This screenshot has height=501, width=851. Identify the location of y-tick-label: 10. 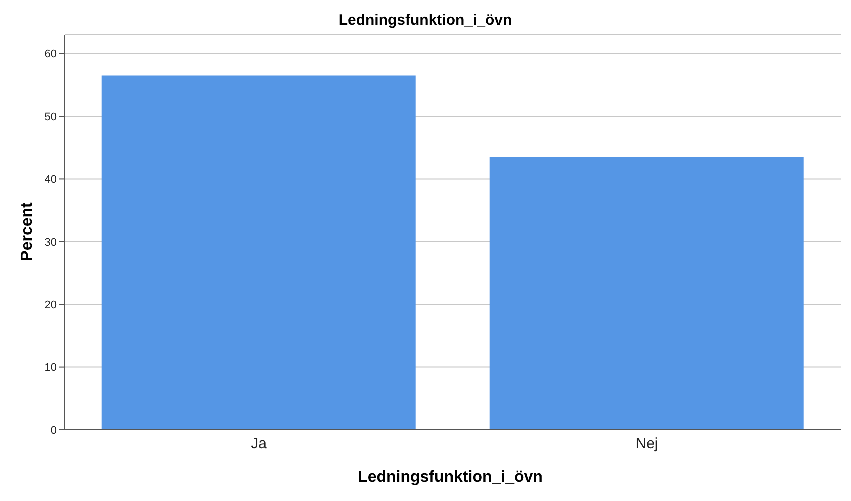
(50, 368).